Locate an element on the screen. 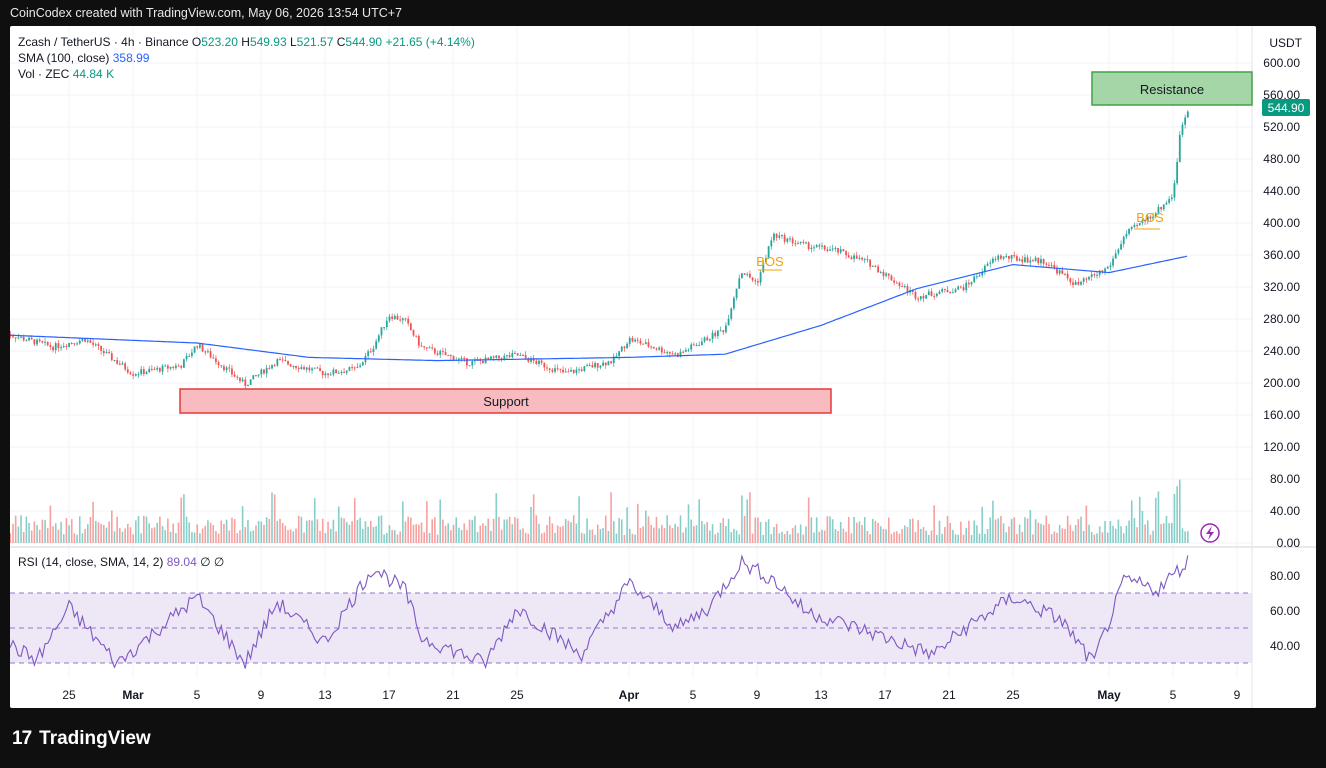 The height and width of the screenshot is (768, 1326). legend-volume: Vol · ZEC 44.84 K is located at coordinates (66, 74).